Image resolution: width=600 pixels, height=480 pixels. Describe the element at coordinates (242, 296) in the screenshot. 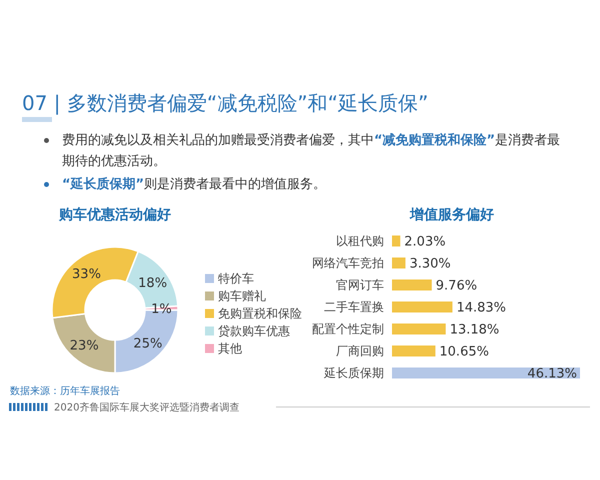

I see `legend-label: 购车赠礼` at that location.